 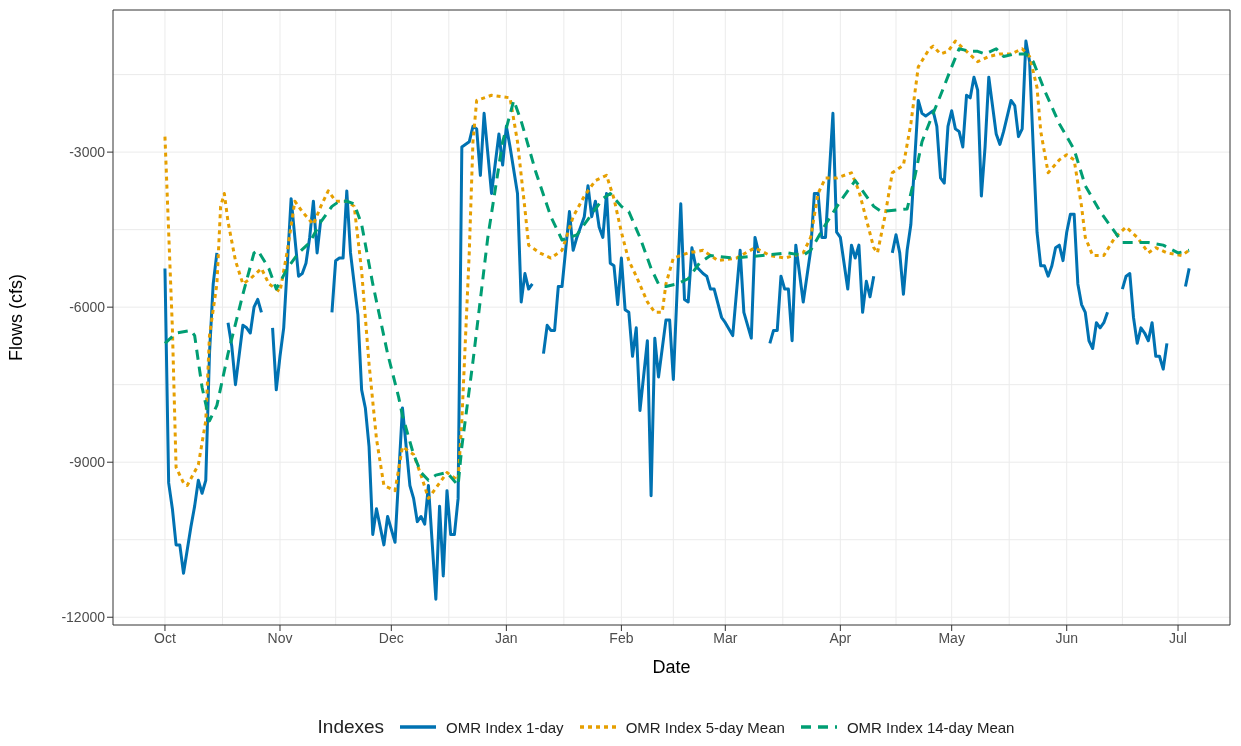 I want to click on x-tick-label: Oct, so click(x=165, y=637).